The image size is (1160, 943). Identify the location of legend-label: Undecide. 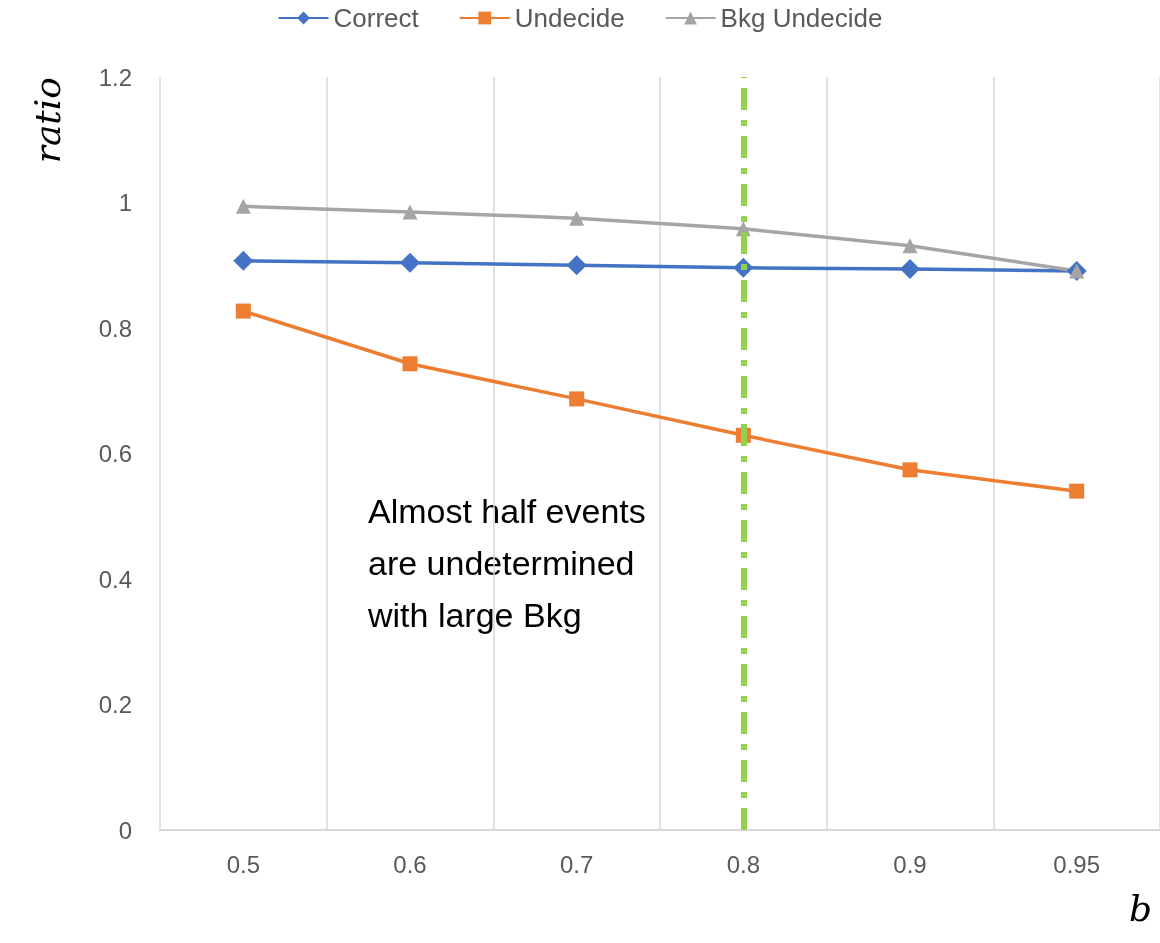
(569, 18).